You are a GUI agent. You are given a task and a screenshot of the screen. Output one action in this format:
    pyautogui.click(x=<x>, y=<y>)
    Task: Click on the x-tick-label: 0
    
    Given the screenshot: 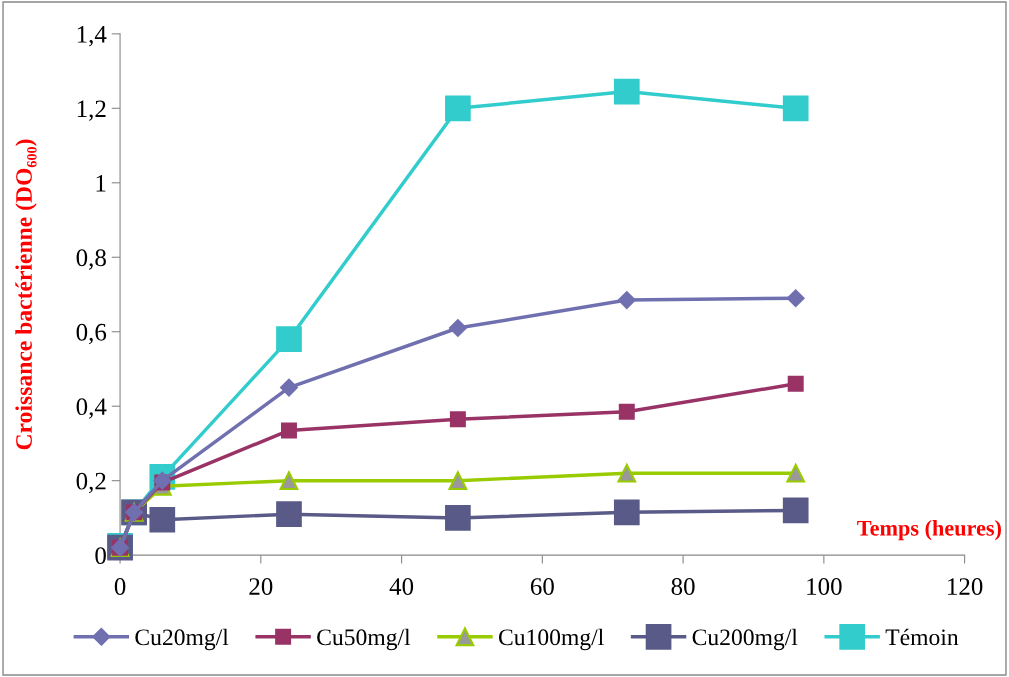 What is the action you would take?
    pyautogui.click(x=120, y=586)
    